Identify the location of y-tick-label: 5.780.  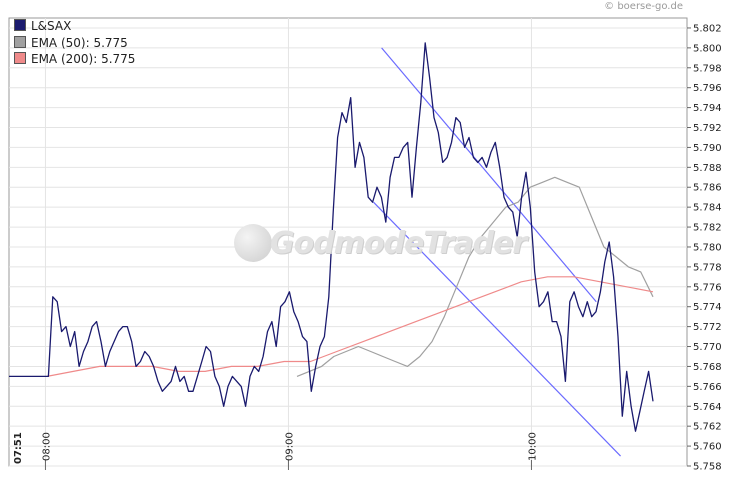
(707, 247).